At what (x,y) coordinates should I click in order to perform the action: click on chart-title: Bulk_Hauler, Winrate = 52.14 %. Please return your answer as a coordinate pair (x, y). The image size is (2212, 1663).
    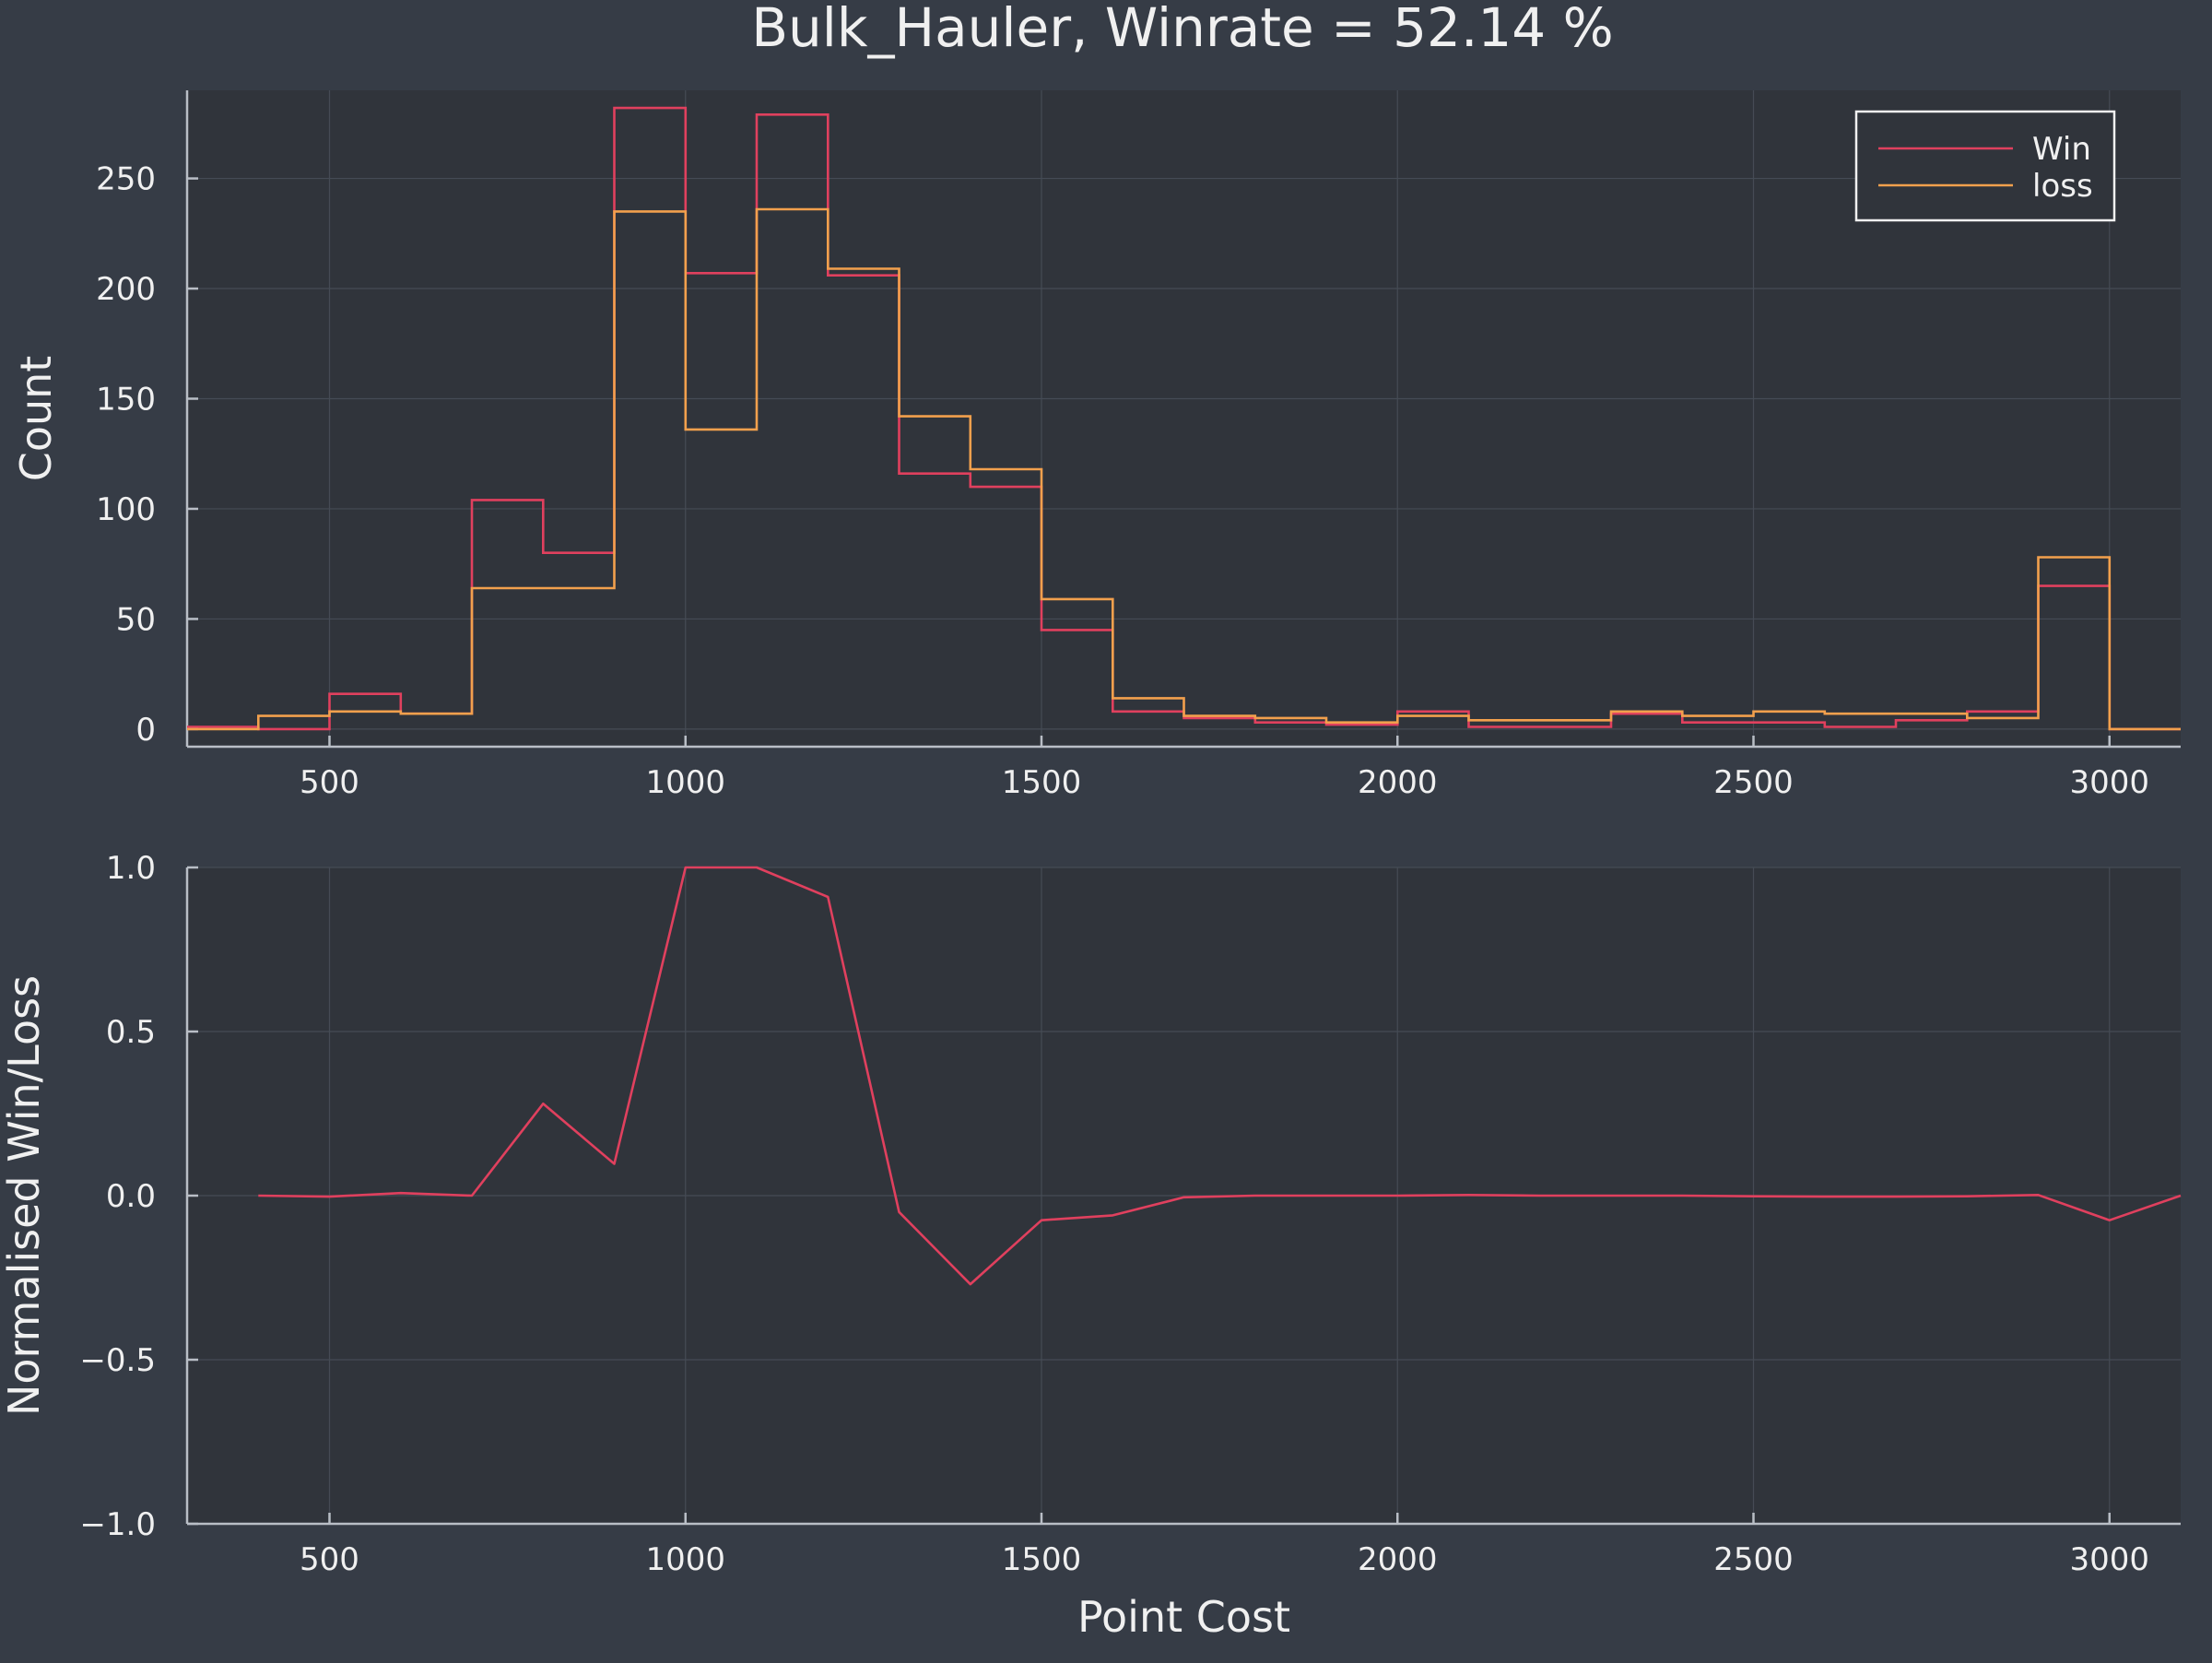
    Looking at the image, I should click on (1182, 29).